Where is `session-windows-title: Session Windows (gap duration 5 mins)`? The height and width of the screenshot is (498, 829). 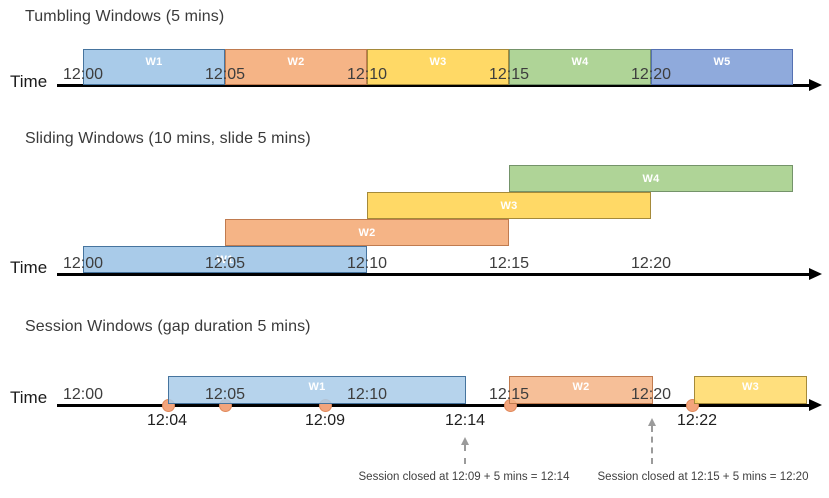
session-windows-title: Session Windows (gap duration 5 mins) is located at coordinates (168, 326).